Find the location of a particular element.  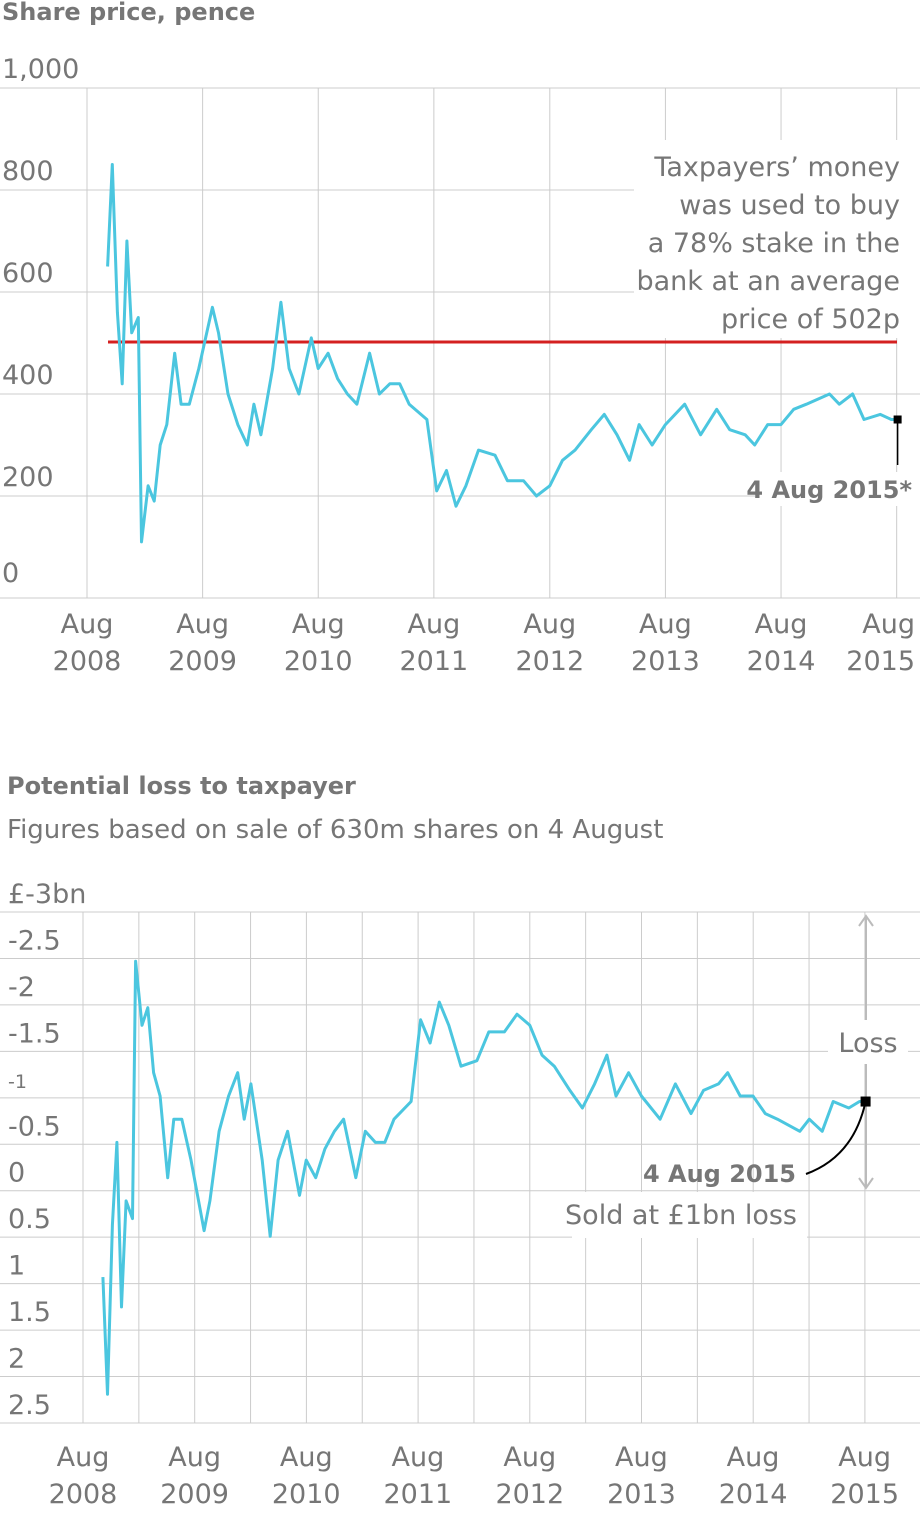

end-date-label: 4 Aug 2015* is located at coordinates (829, 490).